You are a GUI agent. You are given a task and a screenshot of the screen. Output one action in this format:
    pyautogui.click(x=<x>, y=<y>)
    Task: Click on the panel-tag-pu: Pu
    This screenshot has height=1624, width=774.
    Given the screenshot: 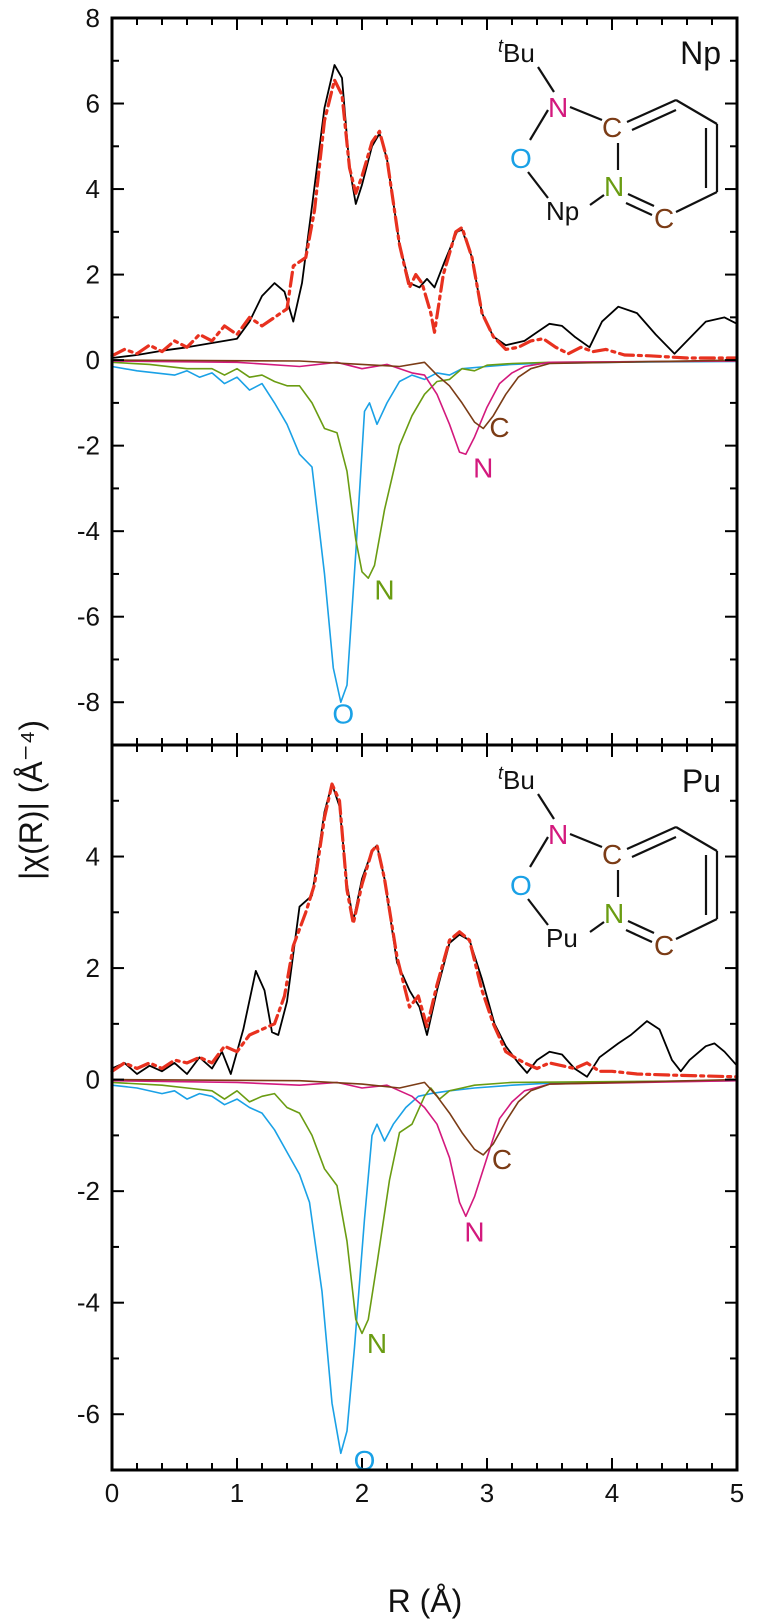 What is the action you would take?
    pyautogui.click(x=701, y=781)
    